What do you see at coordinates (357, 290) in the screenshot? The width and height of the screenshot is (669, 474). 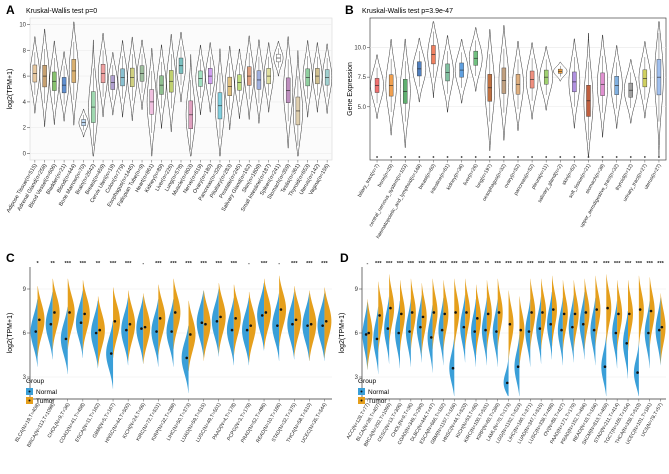 I see `y-tick-label: 9` at bounding box center [357, 290].